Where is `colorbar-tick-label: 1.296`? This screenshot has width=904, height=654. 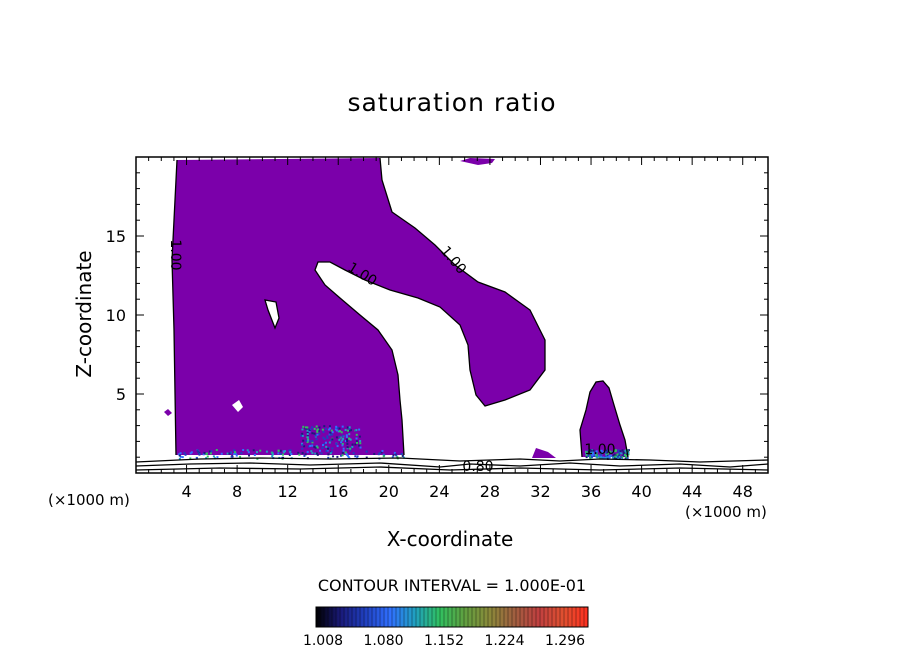 colorbar-tick-label: 1.296 is located at coordinates (565, 641).